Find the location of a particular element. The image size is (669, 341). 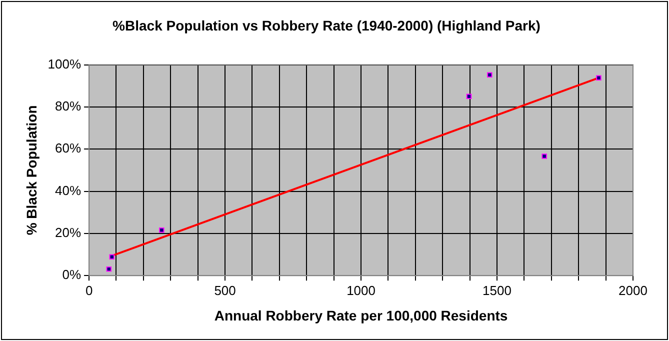

y-tick-label: 40% is located at coordinates (68, 190).